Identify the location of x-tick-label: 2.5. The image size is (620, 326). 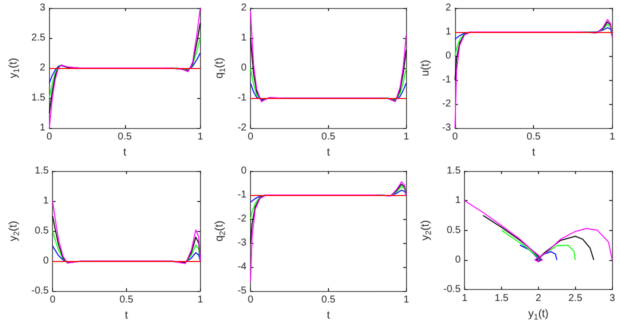
(575, 298).